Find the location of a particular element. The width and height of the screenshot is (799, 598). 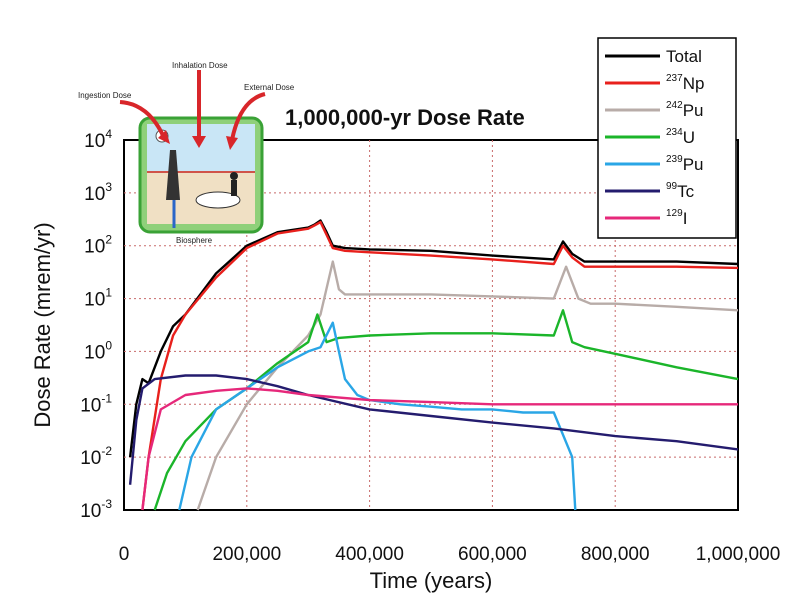

ingestion-dose-label: Ingestion Dose is located at coordinates (105, 95).